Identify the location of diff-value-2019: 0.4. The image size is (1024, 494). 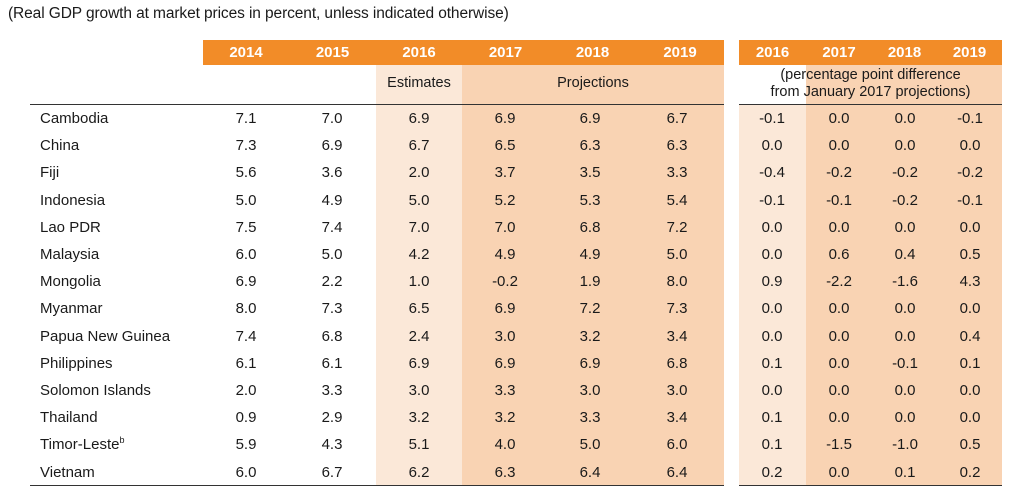
(970, 336).